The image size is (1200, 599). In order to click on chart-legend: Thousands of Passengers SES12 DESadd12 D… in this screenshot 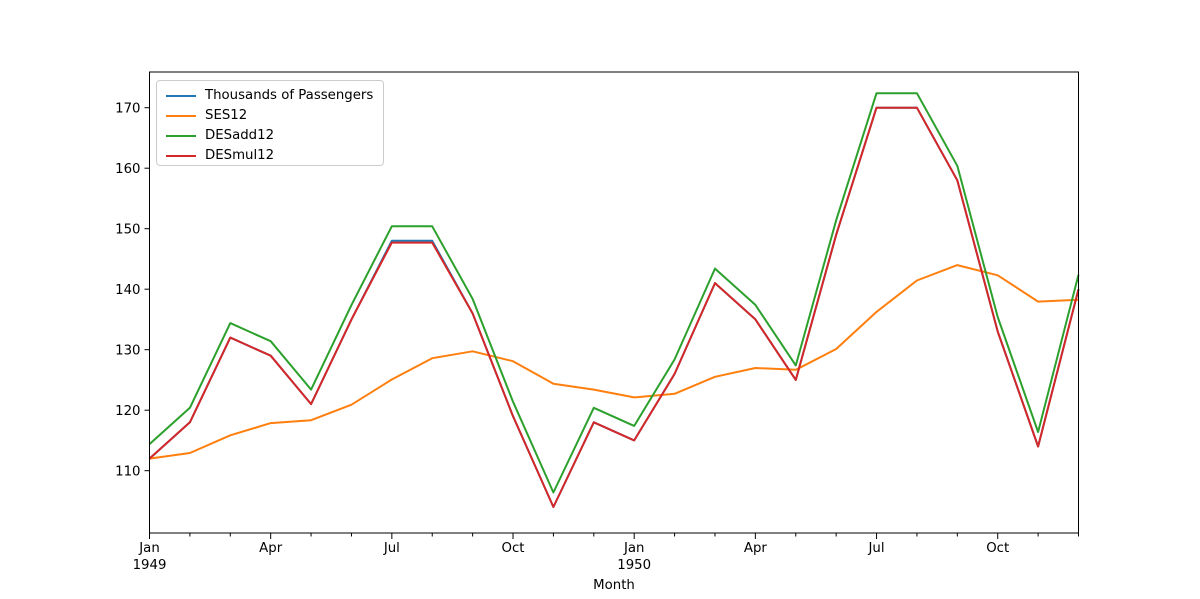, I will do `click(270, 123)`.